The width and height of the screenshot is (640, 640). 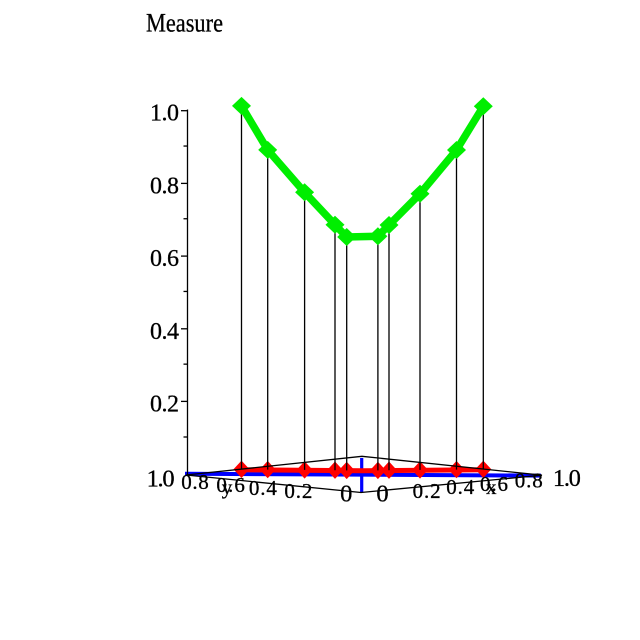 I want to click on svg-text: y, so click(x=227, y=487).